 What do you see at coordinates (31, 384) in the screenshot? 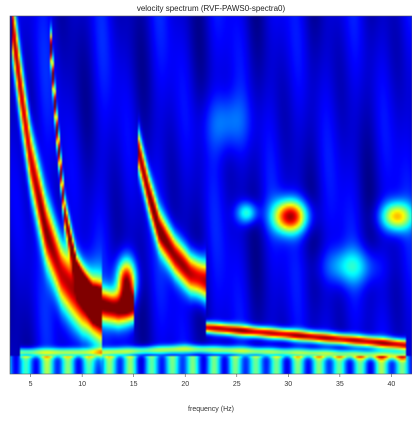
I see `x-tick-label: 5` at bounding box center [31, 384].